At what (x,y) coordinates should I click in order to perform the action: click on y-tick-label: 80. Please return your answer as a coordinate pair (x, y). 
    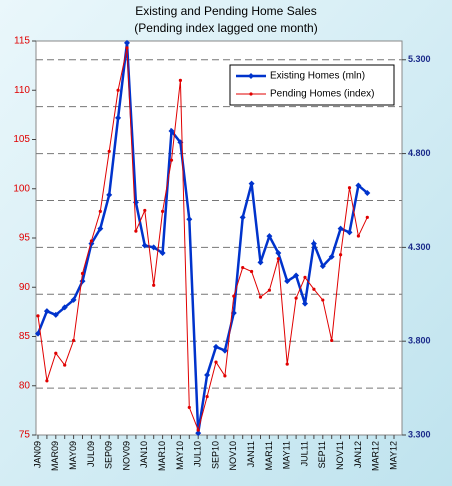
    Looking at the image, I should click on (25, 385).